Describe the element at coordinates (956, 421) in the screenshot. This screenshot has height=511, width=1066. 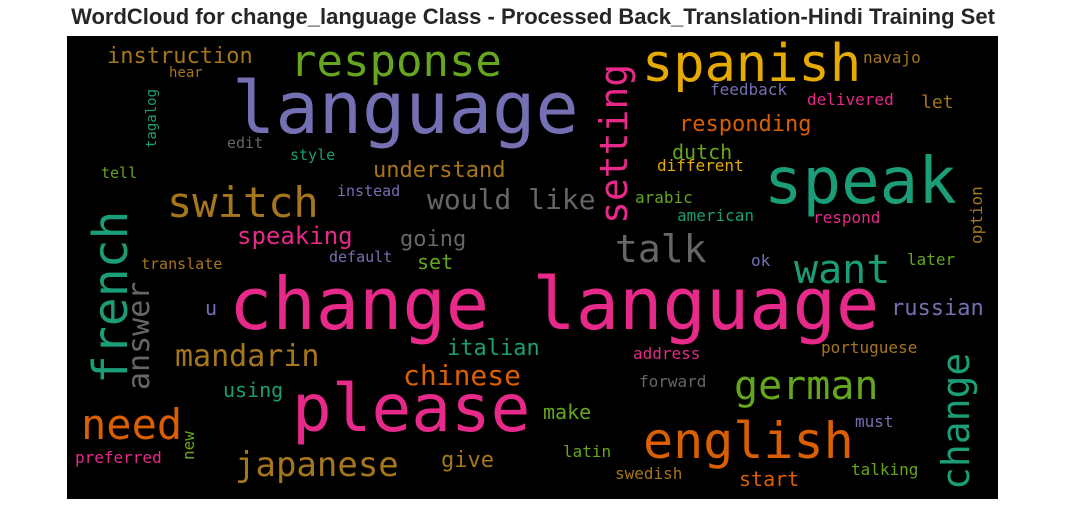
I see `word-change: change` at that location.